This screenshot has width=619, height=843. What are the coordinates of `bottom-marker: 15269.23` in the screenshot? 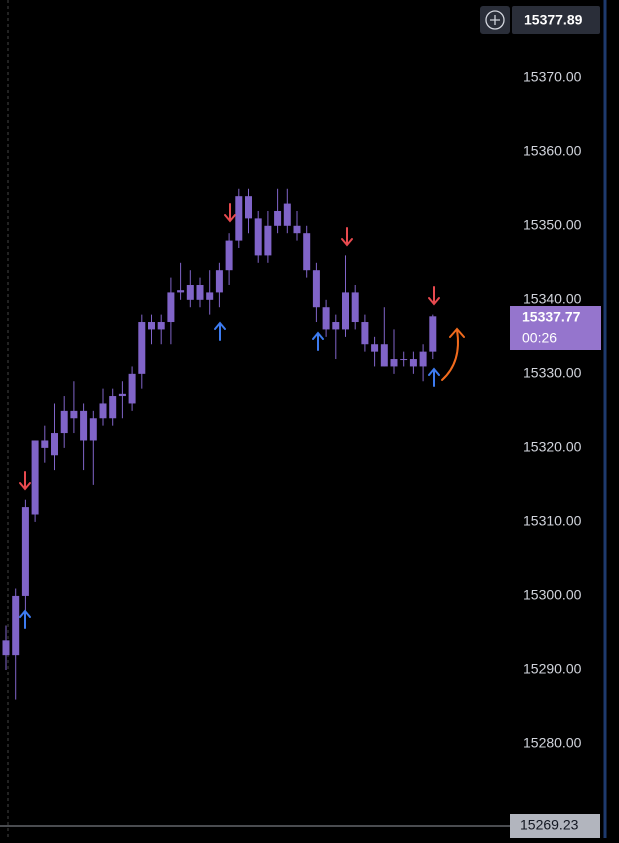 It's located at (300, 826).